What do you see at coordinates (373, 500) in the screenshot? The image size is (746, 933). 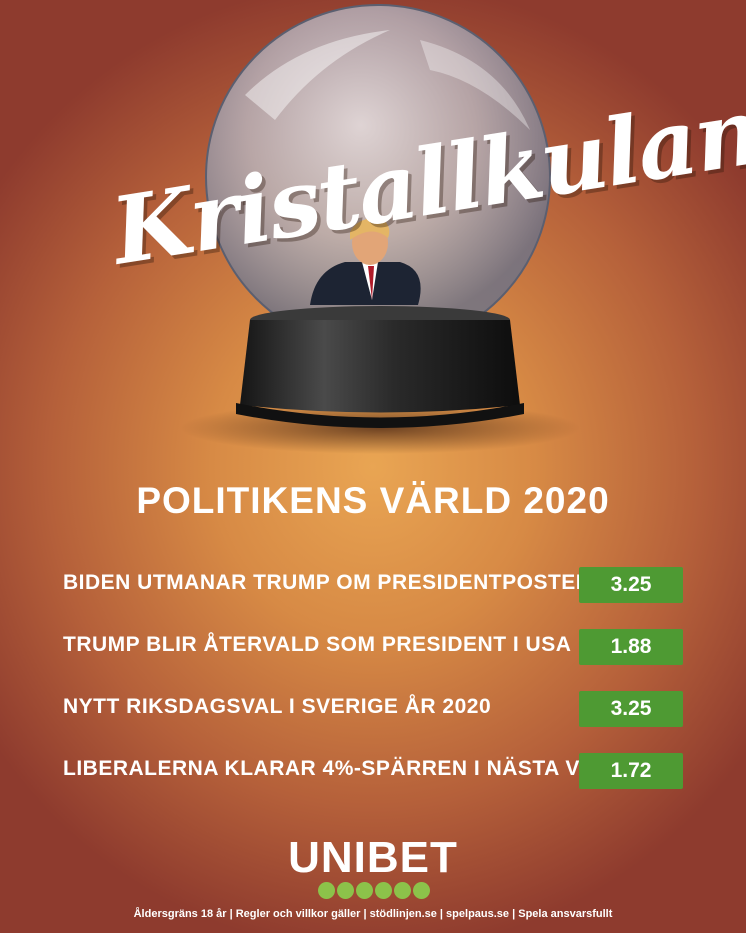 I see `section-title: POLITIKENS VÄRLD 2020` at bounding box center [373, 500].